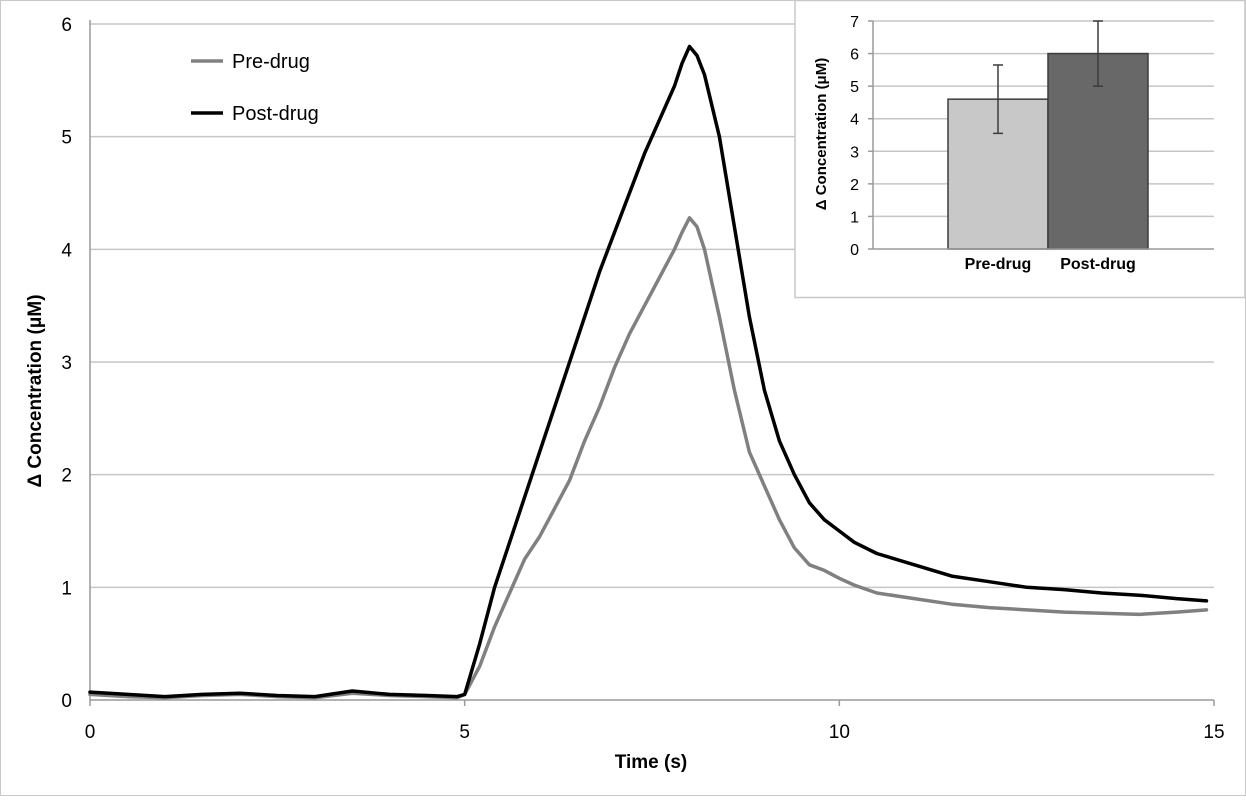  I want to click on main-y-tick-label: 1, so click(66, 588).